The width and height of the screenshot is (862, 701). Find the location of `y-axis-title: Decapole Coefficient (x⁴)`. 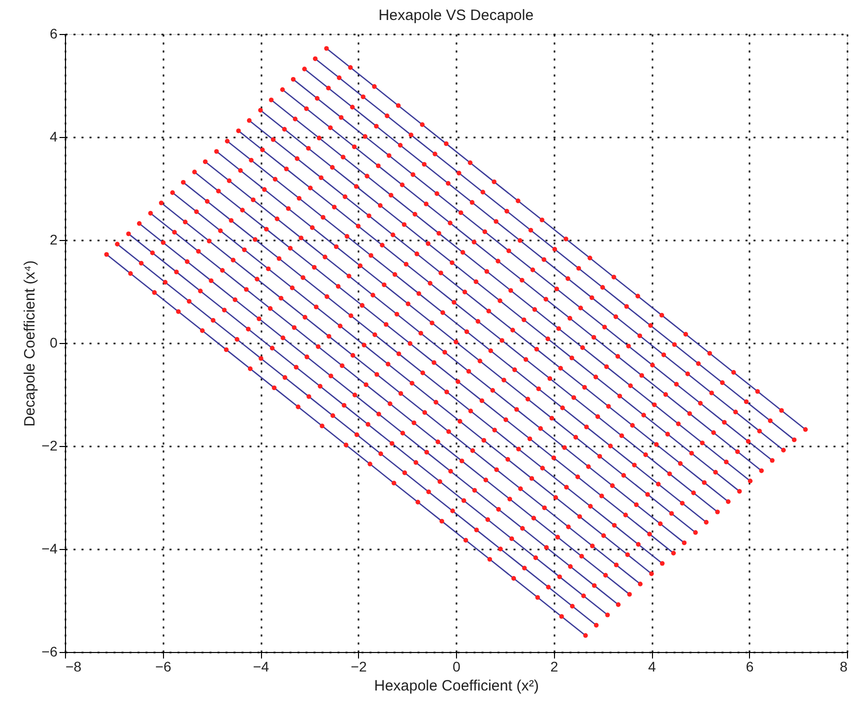

y-axis-title: Decapole Coefficient (x⁴) is located at coordinates (30, 343).